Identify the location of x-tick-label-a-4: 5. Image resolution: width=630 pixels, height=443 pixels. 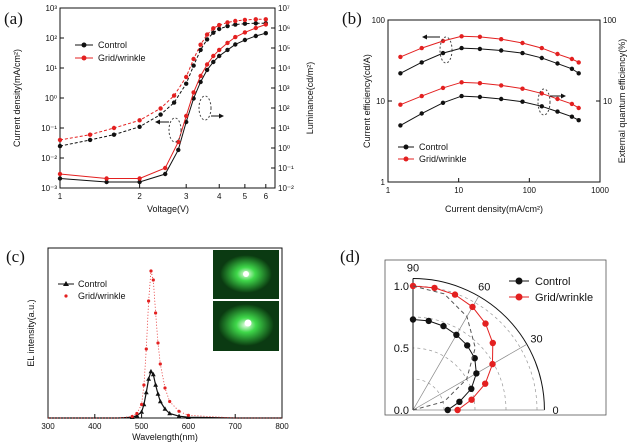
(245, 196).